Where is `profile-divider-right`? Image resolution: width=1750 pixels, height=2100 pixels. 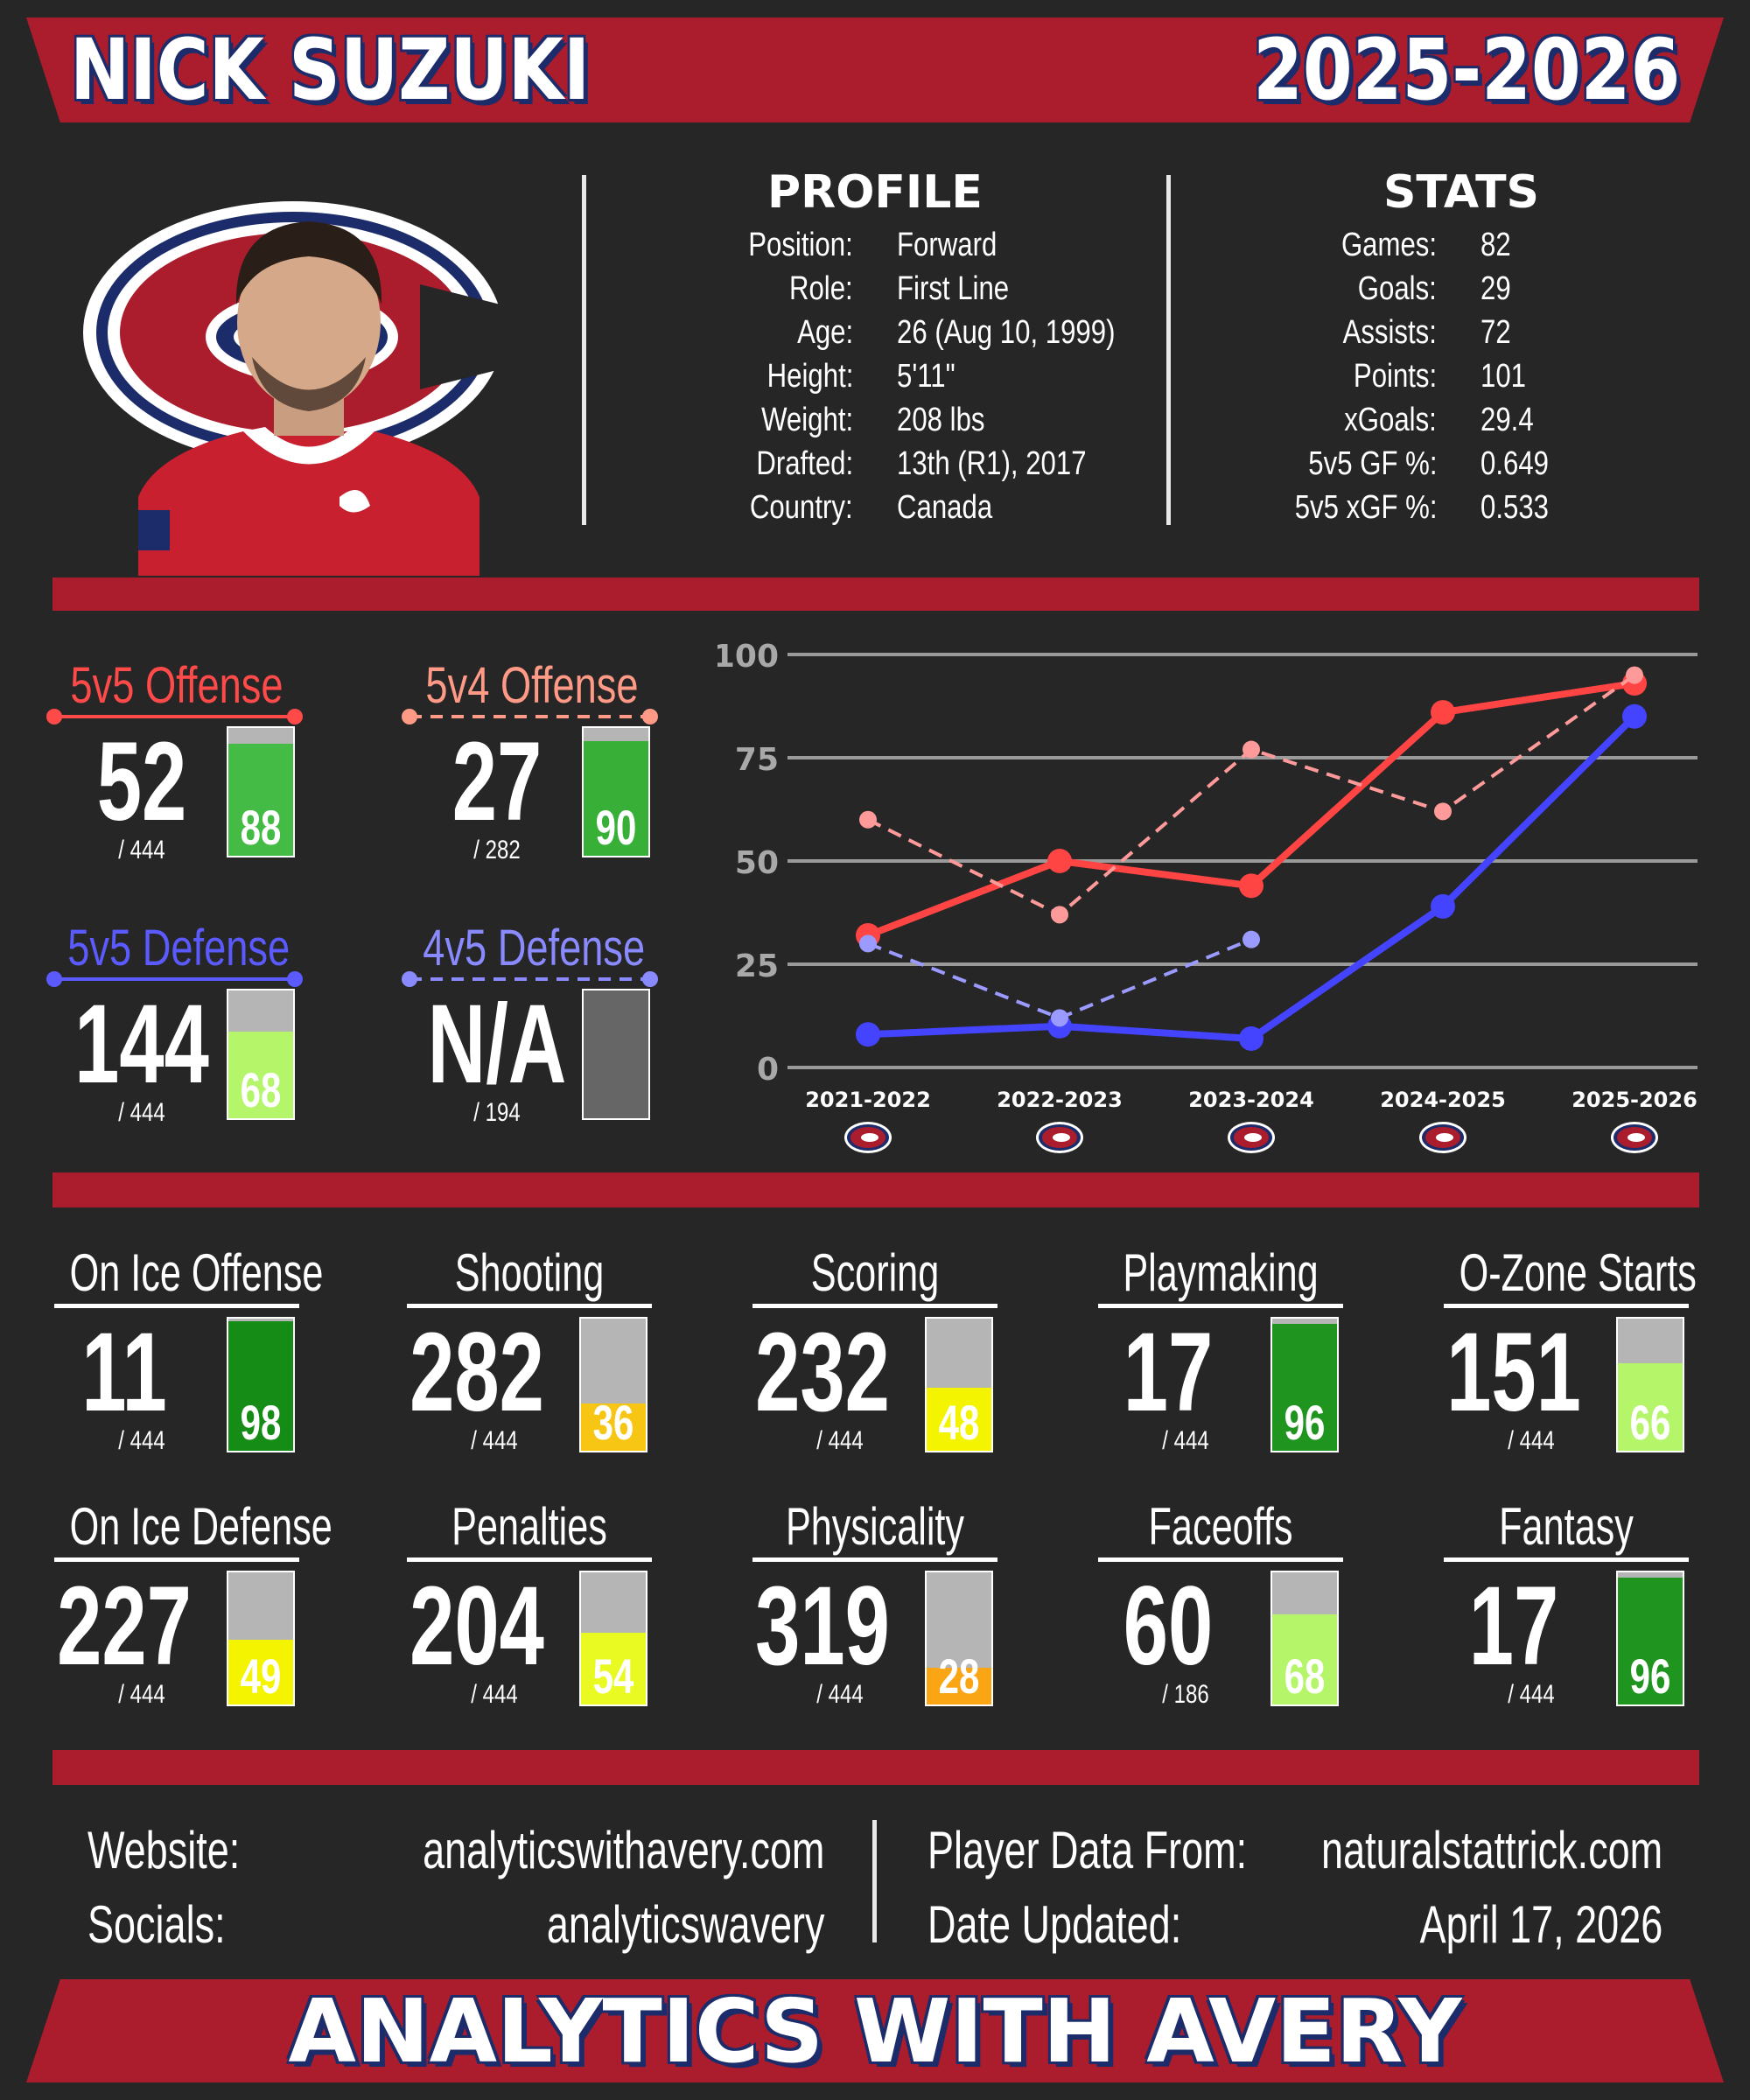
profile-divider-right is located at coordinates (1168, 350).